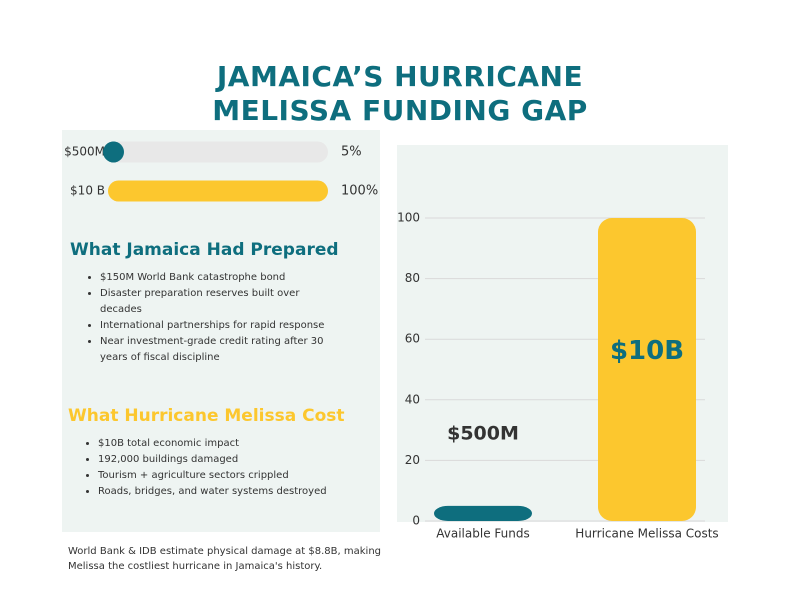 The height and width of the screenshot is (600, 800). What do you see at coordinates (412, 460) in the screenshot?
I see `y-tick-label: 20` at bounding box center [412, 460].